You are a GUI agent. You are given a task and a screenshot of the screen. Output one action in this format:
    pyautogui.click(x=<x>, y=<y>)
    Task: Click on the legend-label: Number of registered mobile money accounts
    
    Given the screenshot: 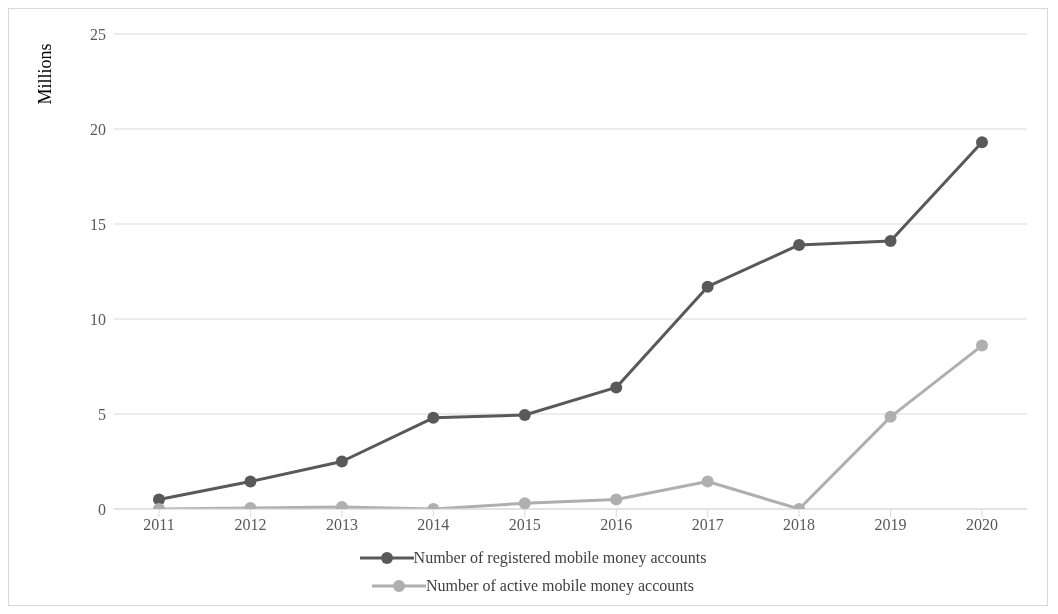 What is the action you would take?
    pyautogui.click(x=560, y=558)
    